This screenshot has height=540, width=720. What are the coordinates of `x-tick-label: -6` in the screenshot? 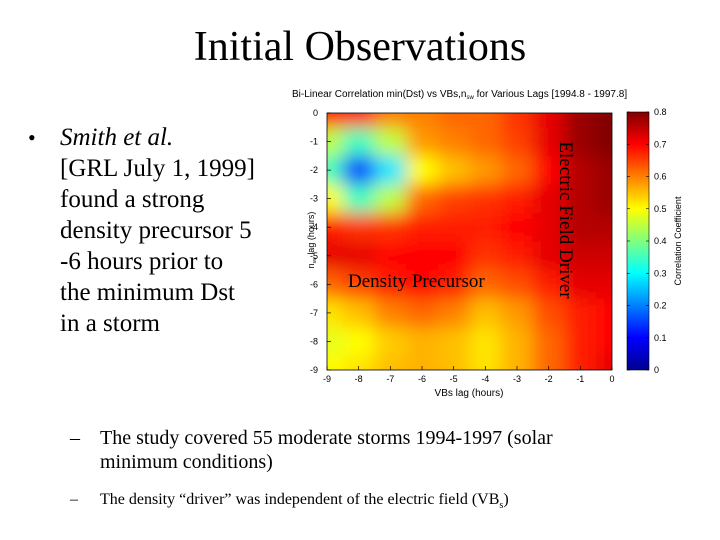 It's located at (422, 379).